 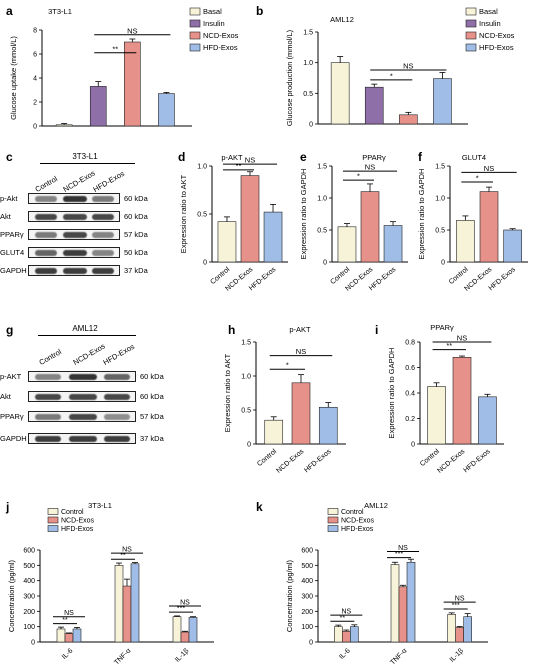 What do you see at coordinates (122, 656) in the screenshot?
I see `x-tick-label-tnf: TNF-α` at bounding box center [122, 656].